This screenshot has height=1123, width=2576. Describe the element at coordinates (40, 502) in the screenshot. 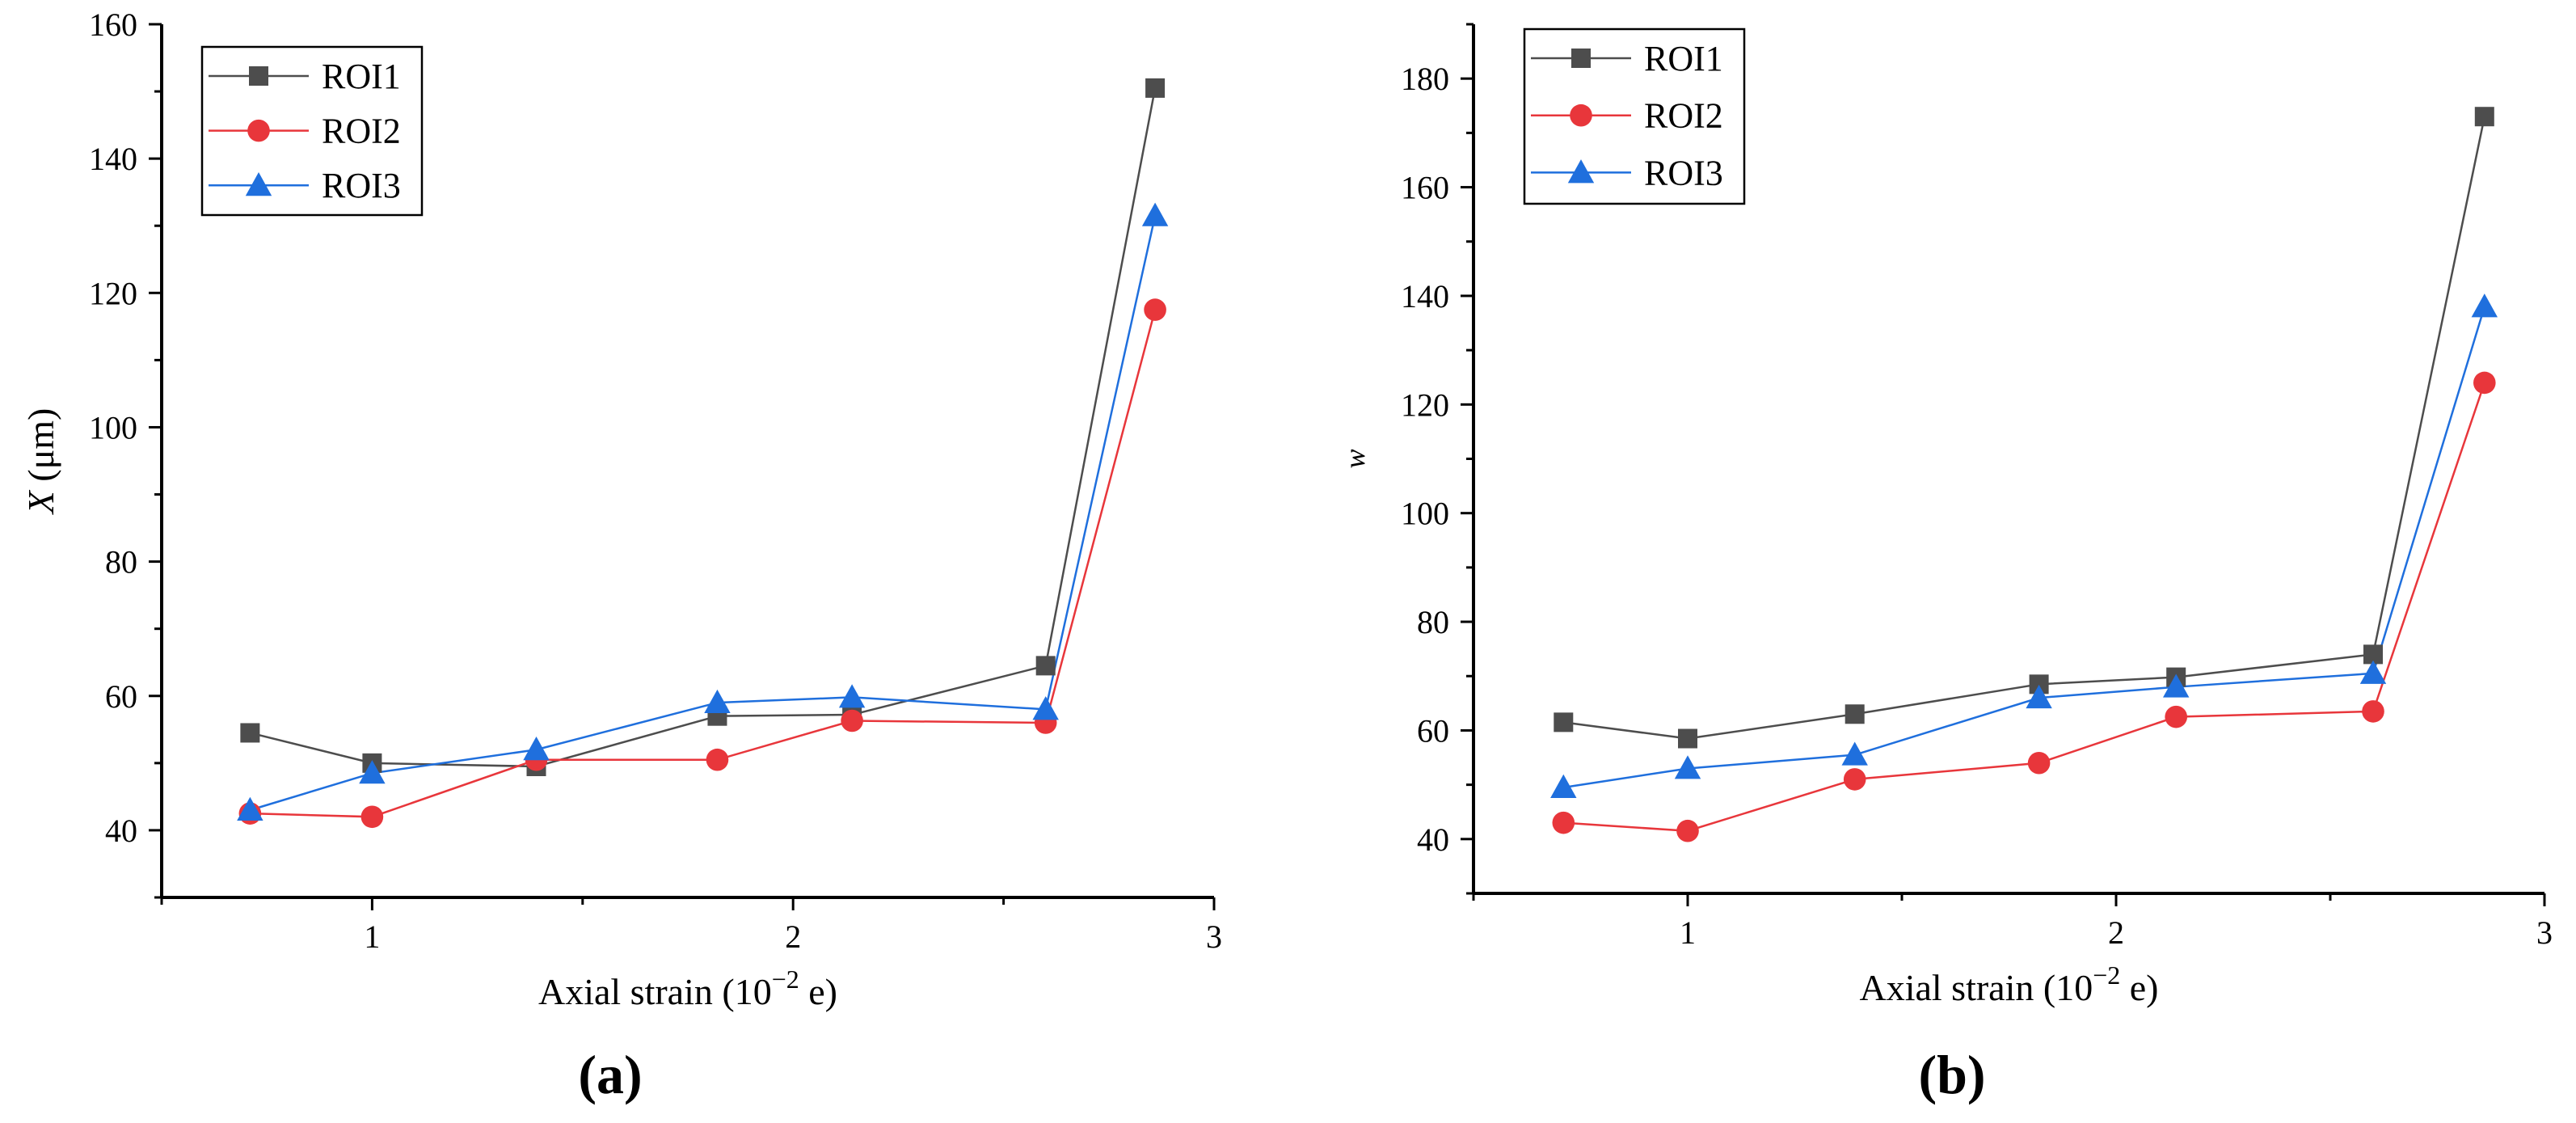

I see `y-axis-label-variable: X` at that location.